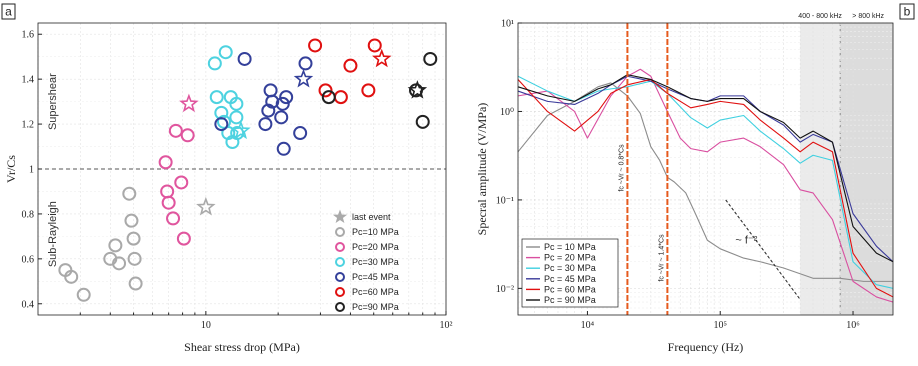 The height and width of the screenshot is (366, 918). Describe the element at coordinates (11, 169) in the screenshot. I see `panel-a-ylabel: Vr/Cs` at that location.